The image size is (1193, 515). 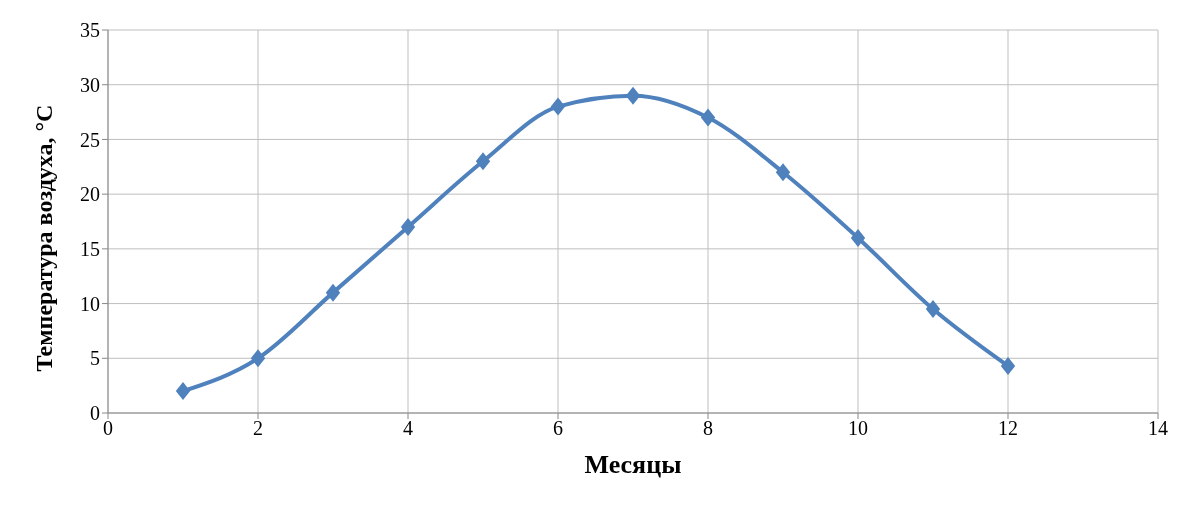 What do you see at coordinates (633, 464) in the screenshot?
I see `x-axis-title: Месяцы` at bounding box center [633, 464].